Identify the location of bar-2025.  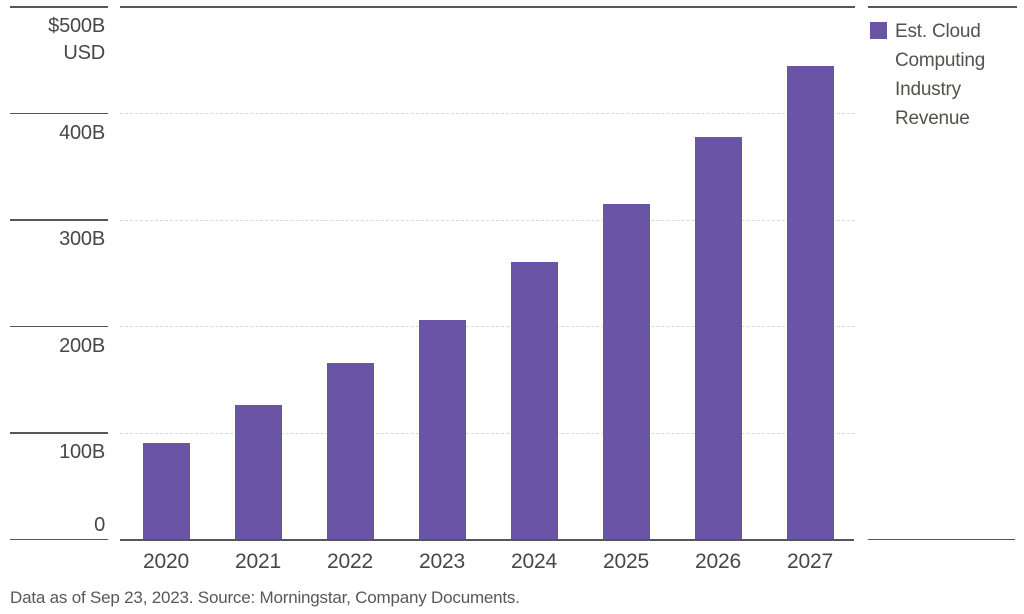
(626, 371).